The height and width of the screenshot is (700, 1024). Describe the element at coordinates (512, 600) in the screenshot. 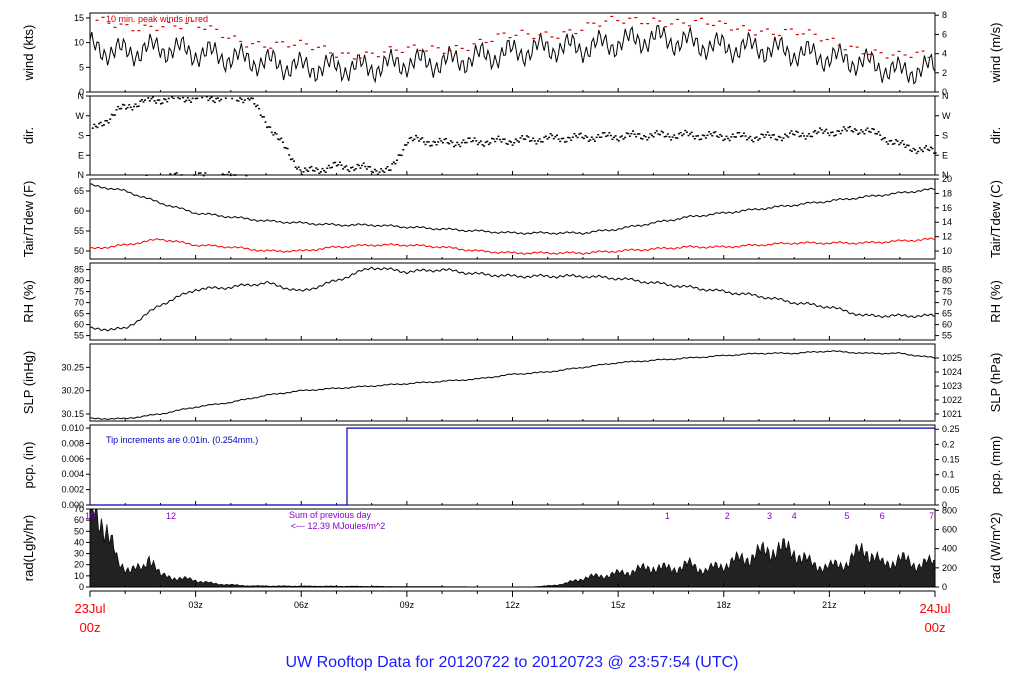

I see `time-axis: 03z 06z 09z 12z 15z 18z 21z` at that location.